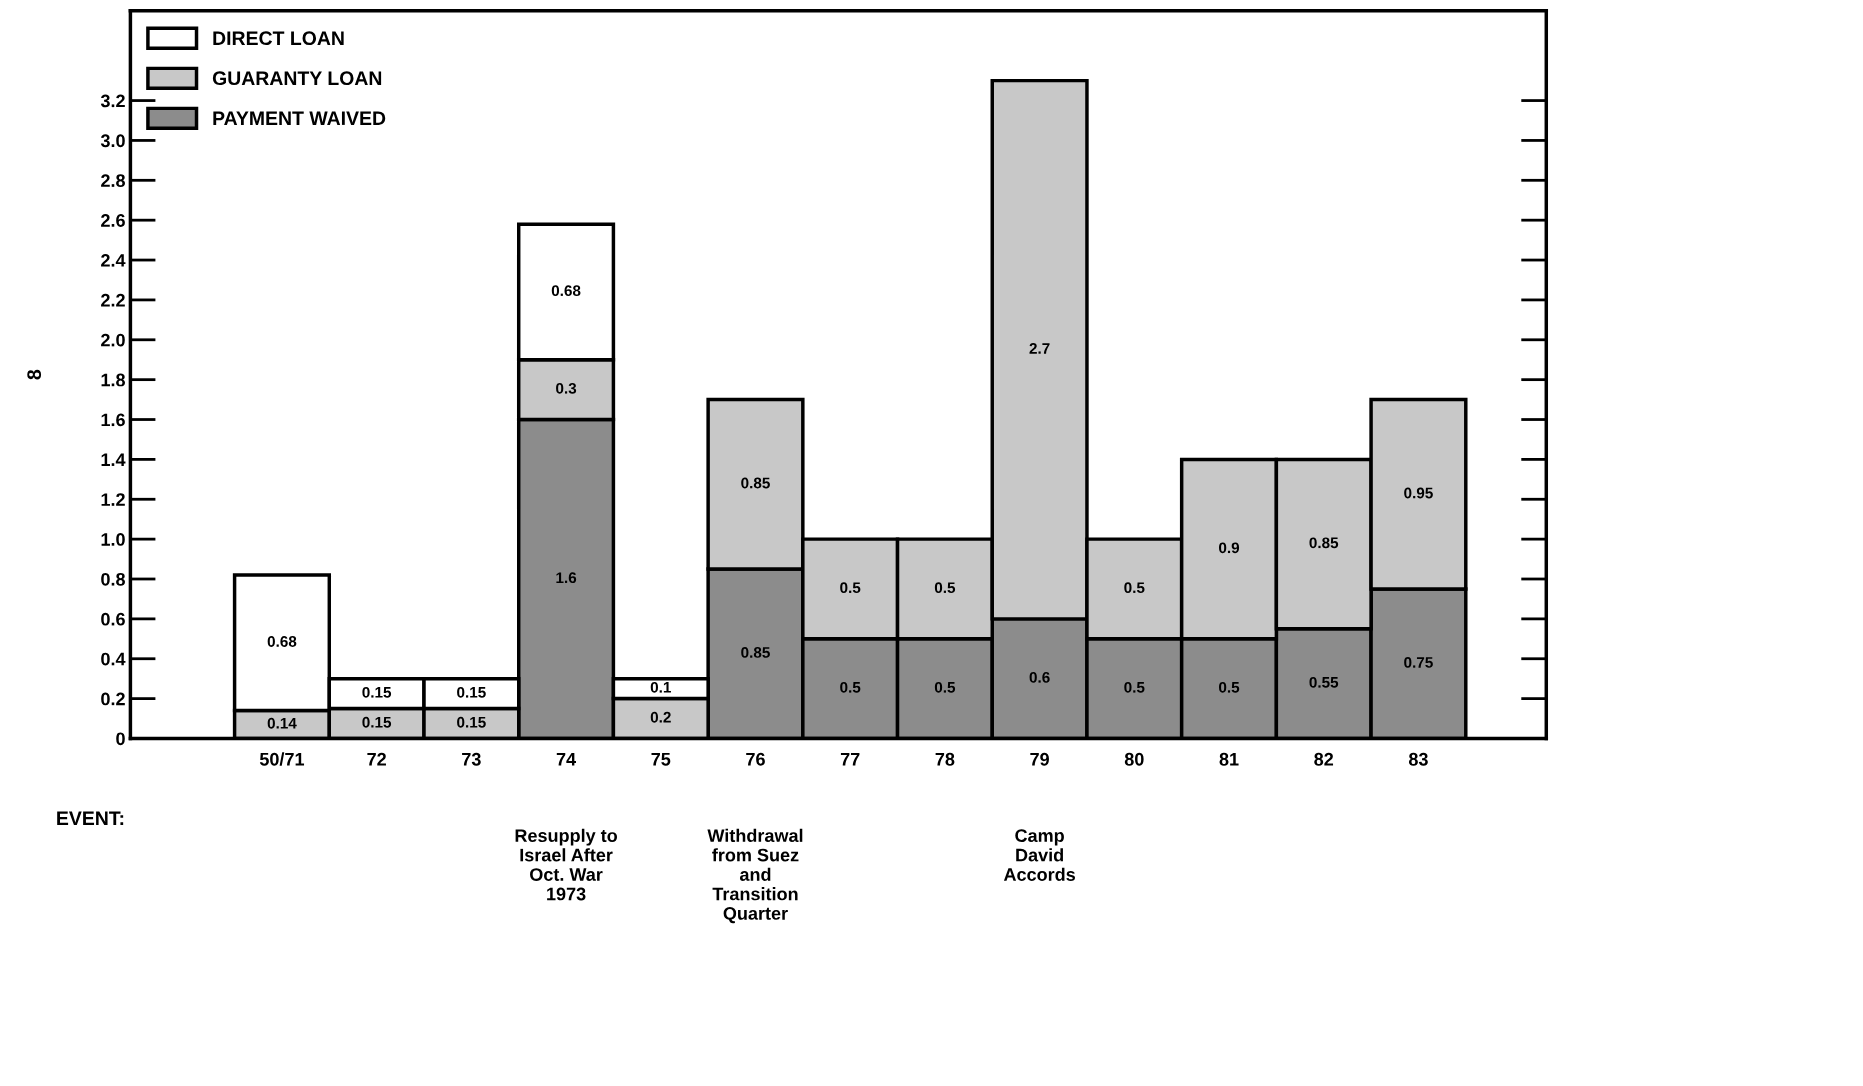  Describe the element at coordinates (755, 876) in the screenshot. I see `text: Withdrawal from Suez and Transition Quarter` at that location.